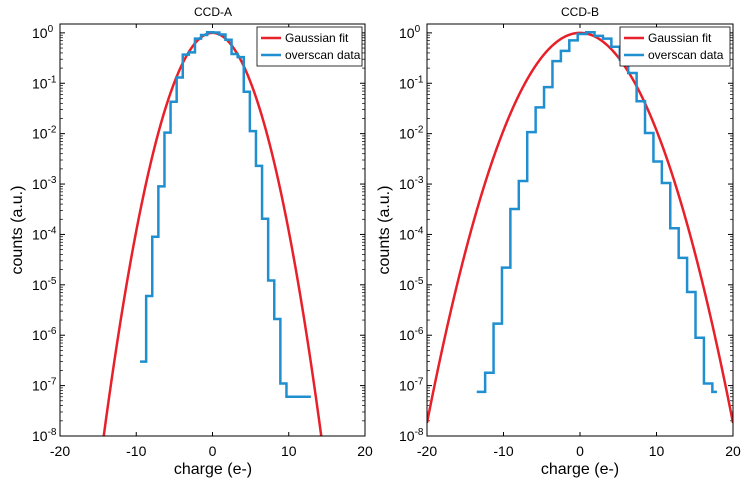 Image resolution: width=747 pixels, height=486 pixels. Describe the element at coordinates (580, 12) in the screenshot. I see `chart-title: CCD-B` at that location.